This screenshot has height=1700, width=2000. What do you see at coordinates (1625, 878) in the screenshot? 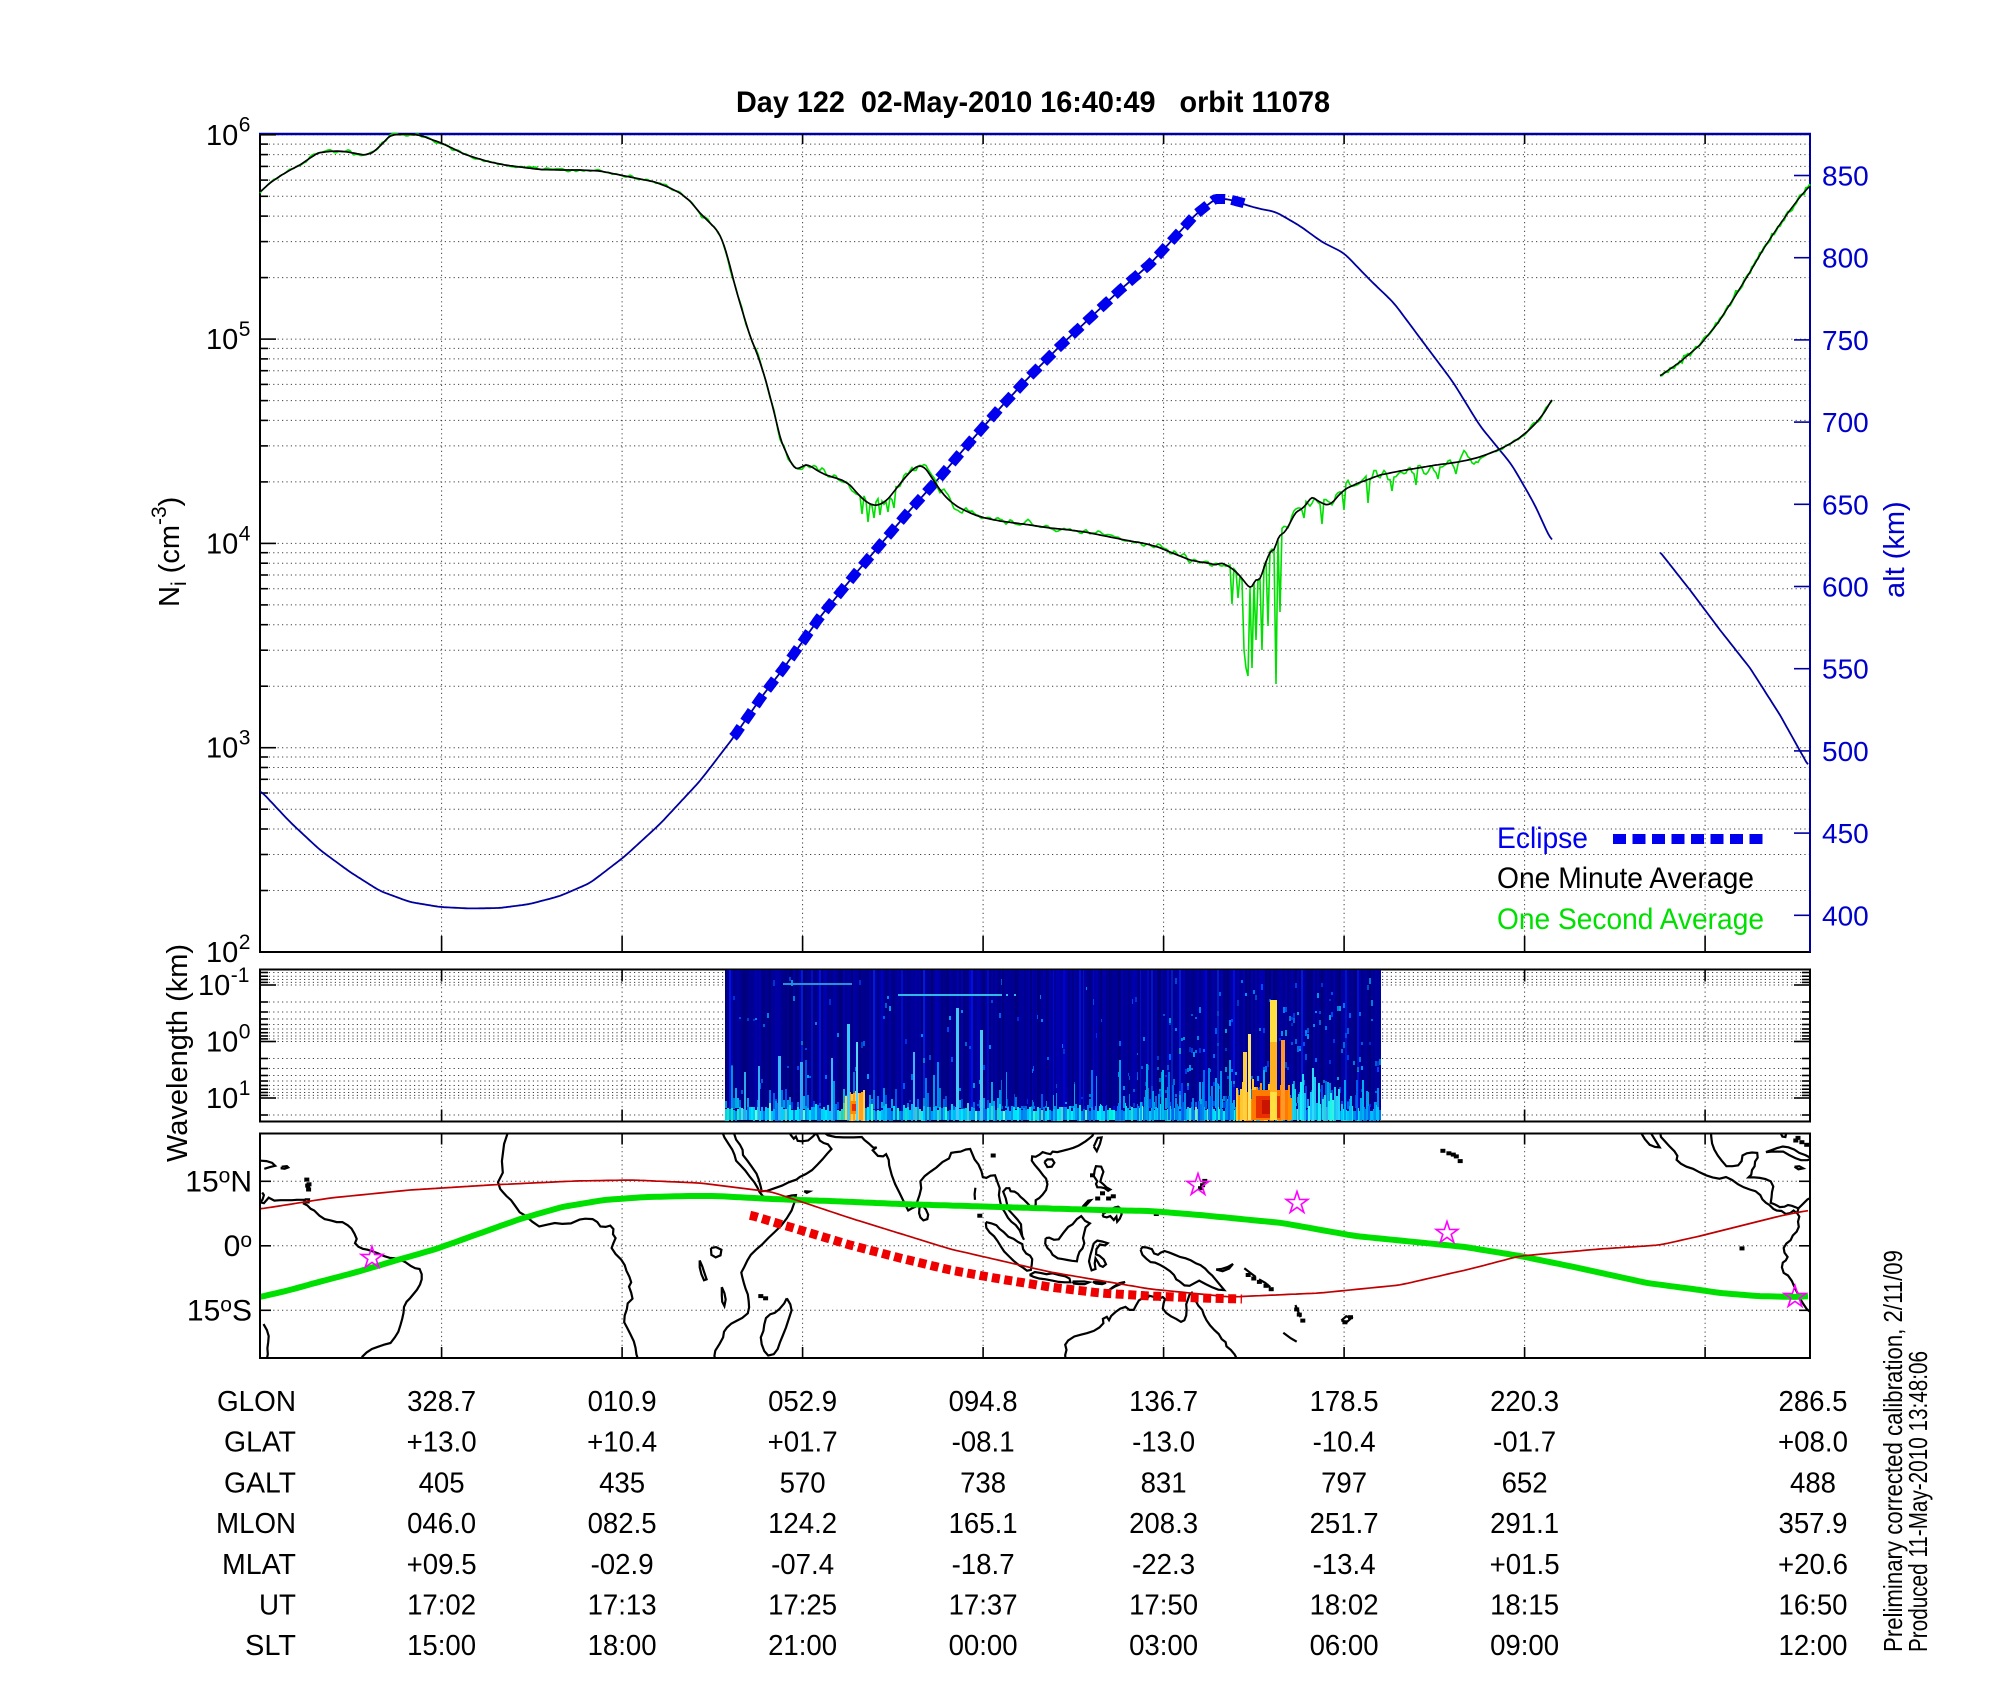
I see `svg-text: One Minute Average` at bounding box center [1625, 878].